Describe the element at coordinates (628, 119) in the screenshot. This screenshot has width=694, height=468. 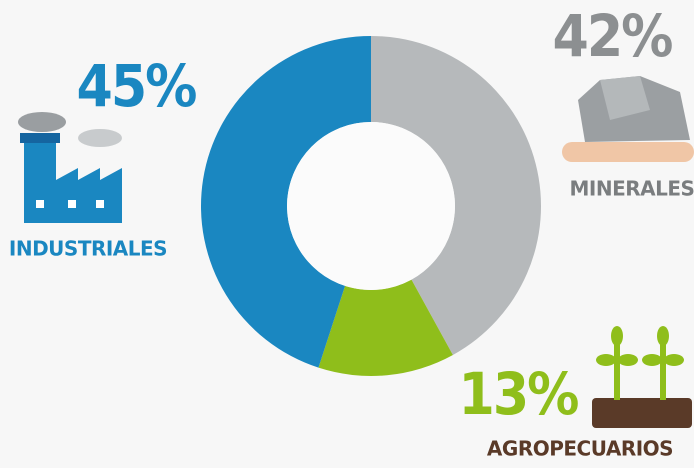
I see `rock-icon` at that location.